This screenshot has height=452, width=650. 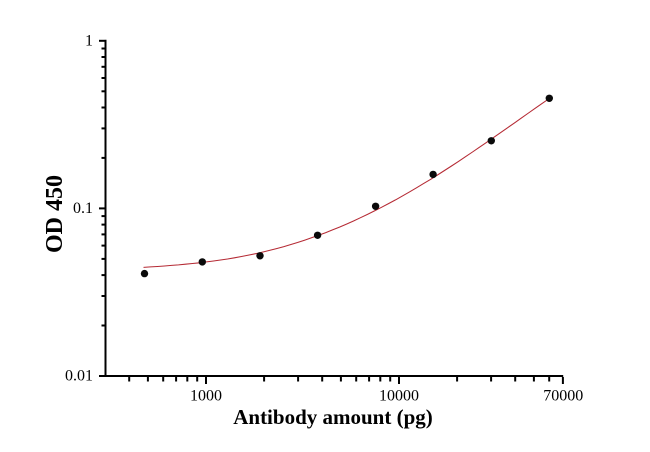 I want to click on svg-text: 1, so click(x=89, y=41).